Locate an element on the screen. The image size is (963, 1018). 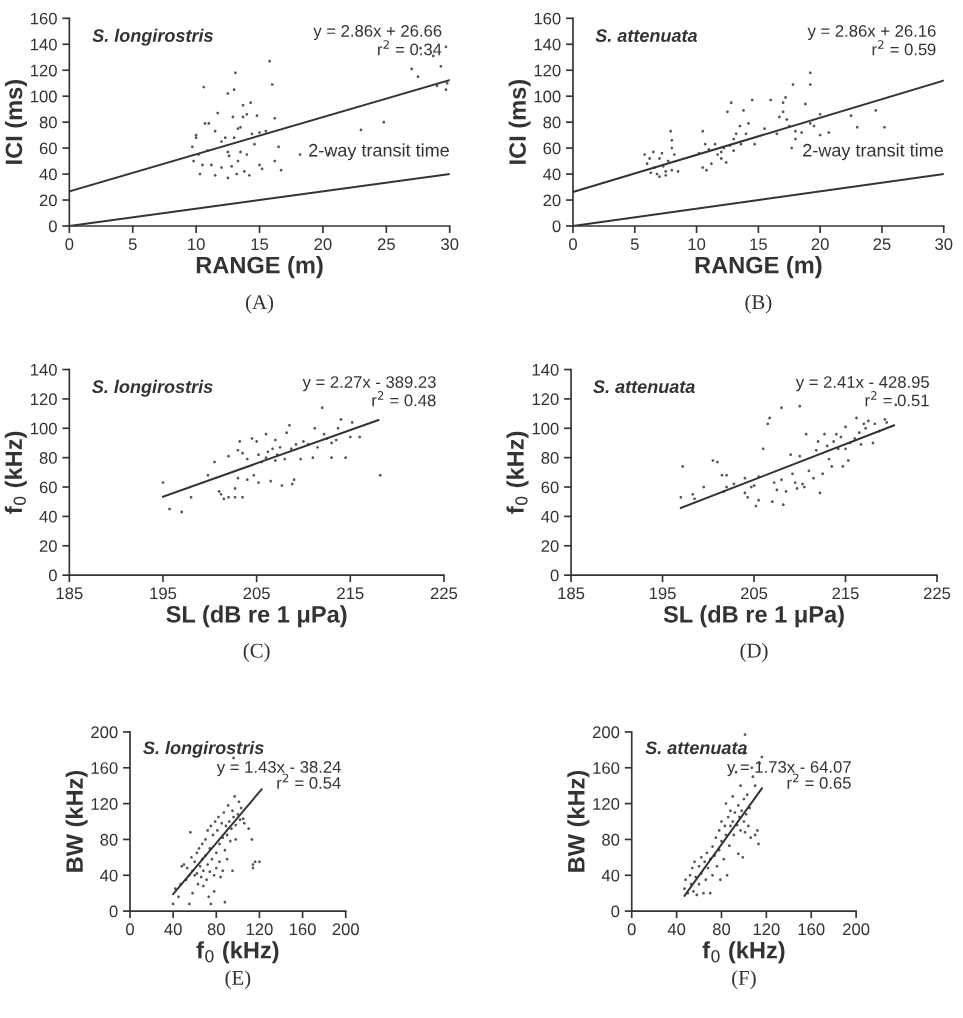
annotation: y = 2.27x - 389.23 is located at coordinates (369, 384).